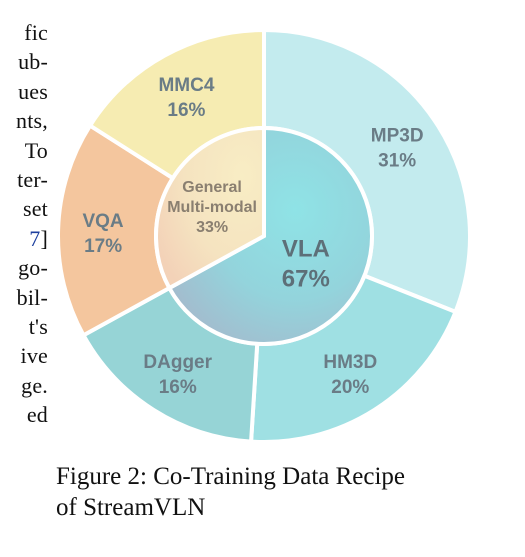 The image size is (525, 557). Describe the element at coordinates (32, 297) in the screenshot. I see `left-text-line: bil-` at that location.